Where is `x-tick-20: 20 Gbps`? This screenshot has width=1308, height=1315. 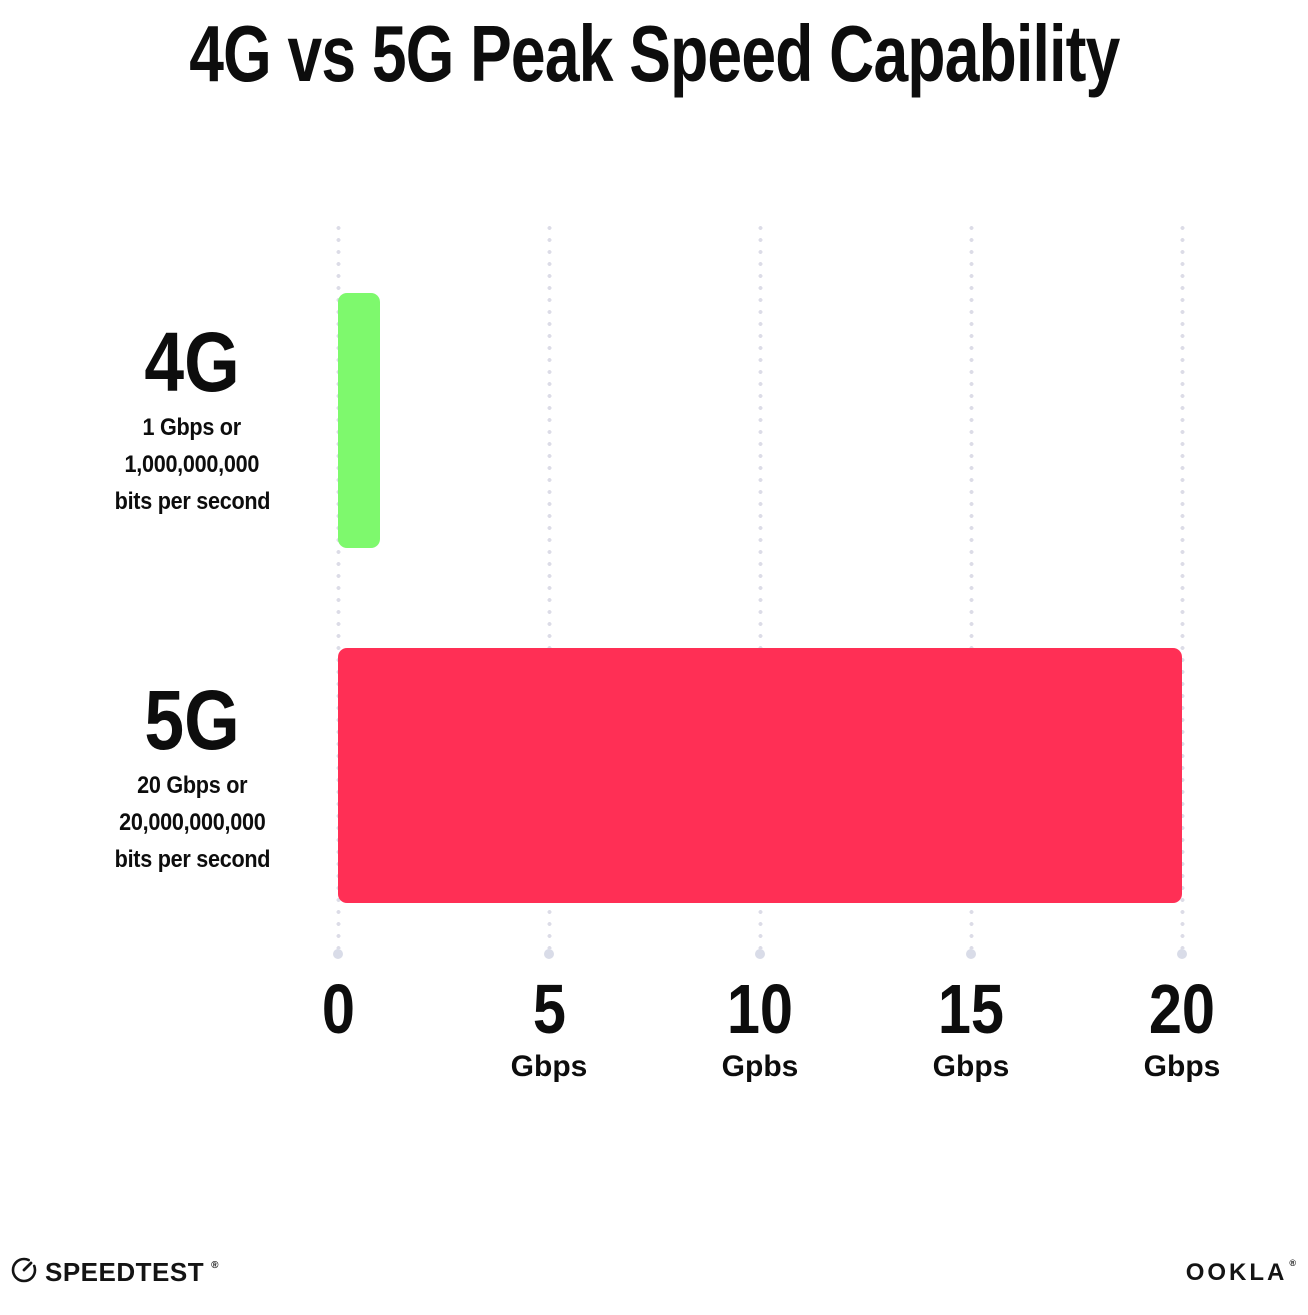
x-tick-20: 20 Gbps is located at coordinates (1182, 1028).